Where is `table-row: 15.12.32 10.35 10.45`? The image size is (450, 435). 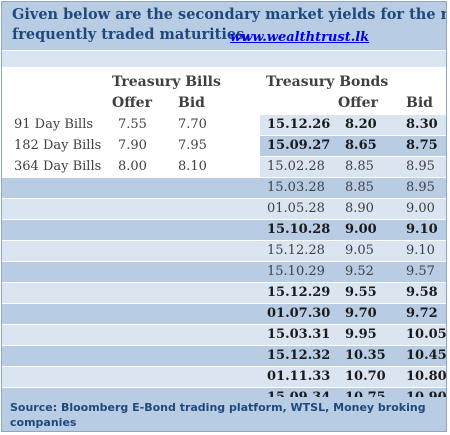
table-row: 15.12.32 10.35 10.45 is located at coordinates (224, 356).